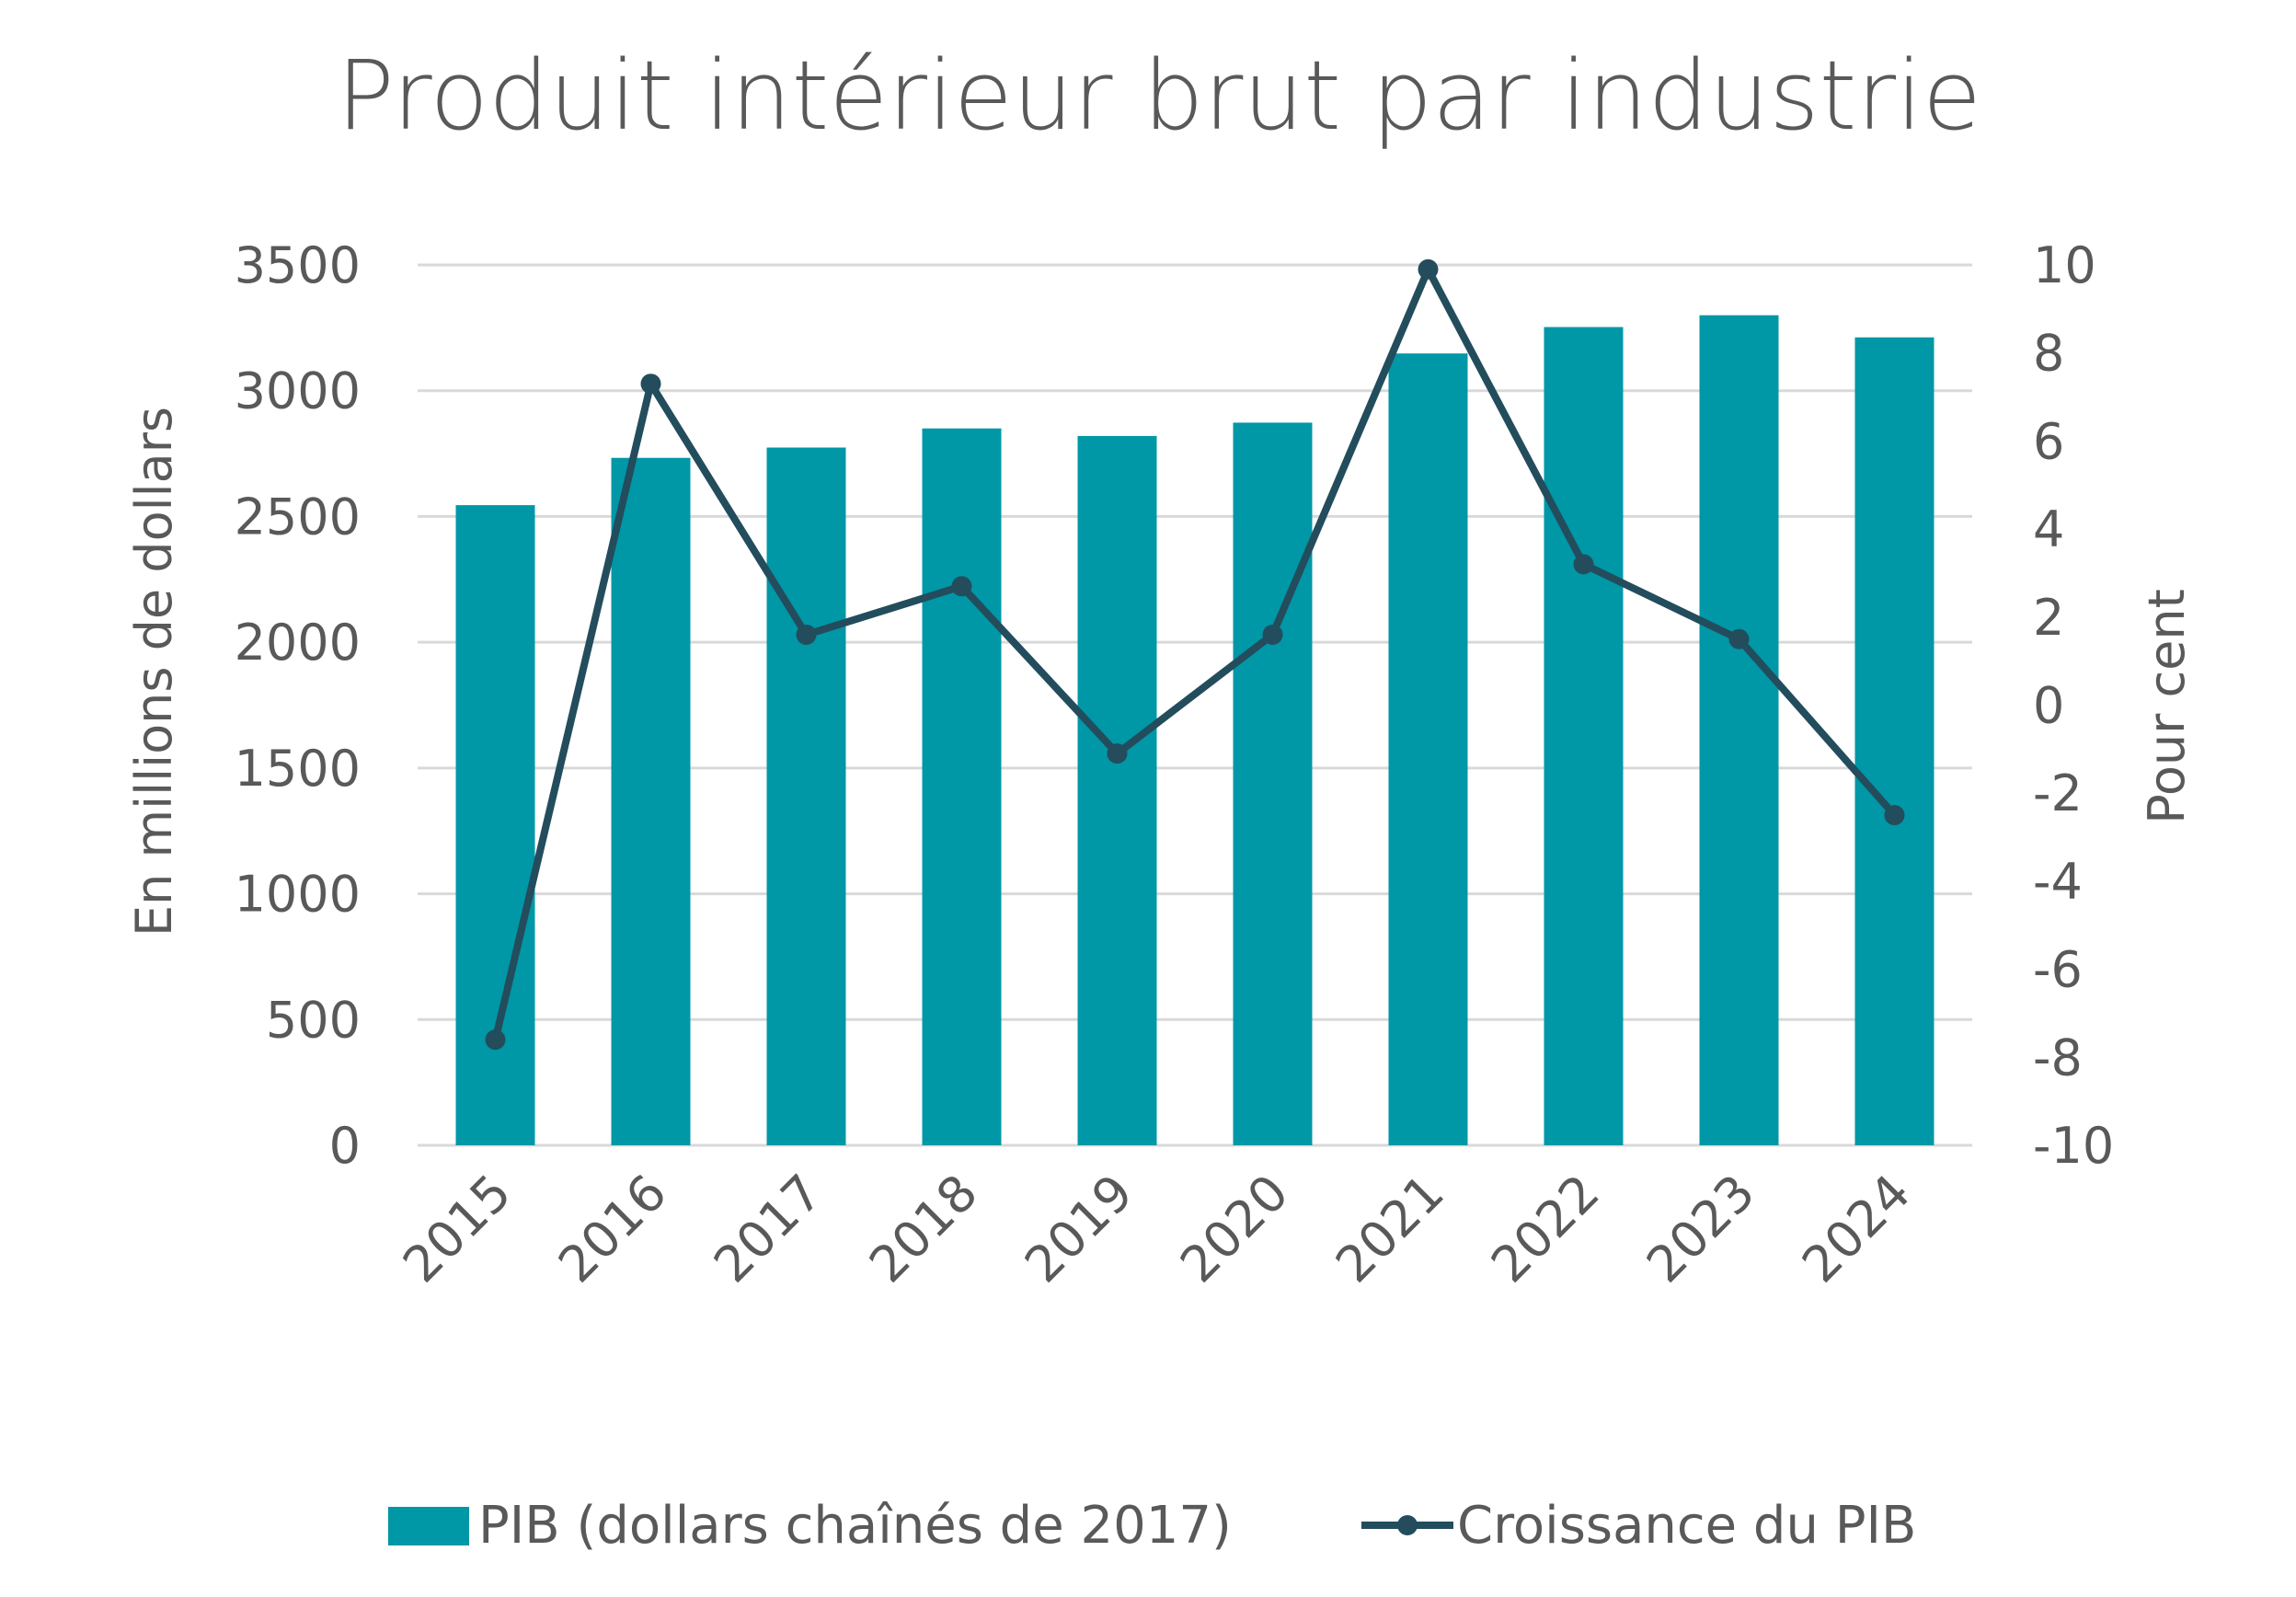  Describe the element at coordinates (1894, 815) in the screenshot. I see `growth-point-2024` at that location.